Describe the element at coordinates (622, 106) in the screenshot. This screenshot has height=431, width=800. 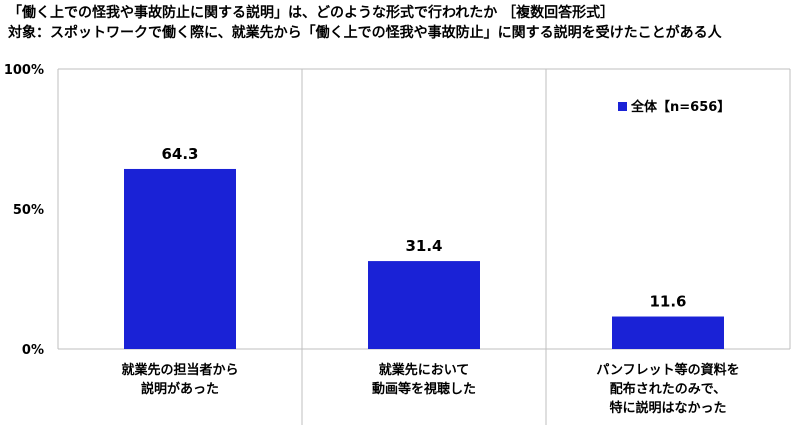
I see `legend-swatch` at that location.